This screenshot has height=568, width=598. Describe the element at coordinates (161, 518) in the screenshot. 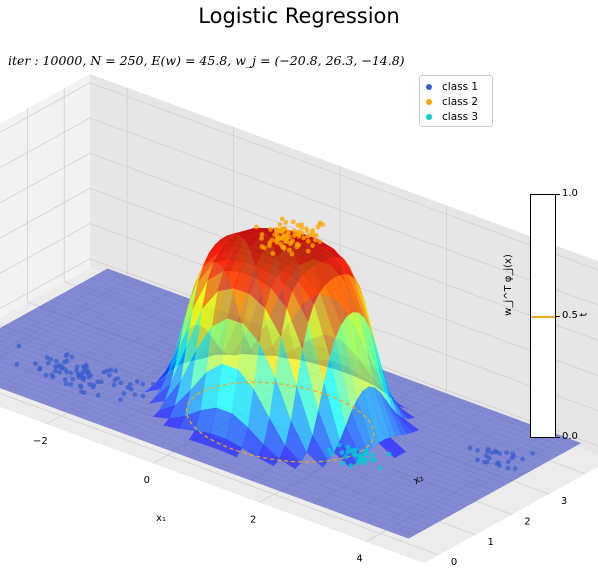

I see `x-axis-label: x₁` at that location.